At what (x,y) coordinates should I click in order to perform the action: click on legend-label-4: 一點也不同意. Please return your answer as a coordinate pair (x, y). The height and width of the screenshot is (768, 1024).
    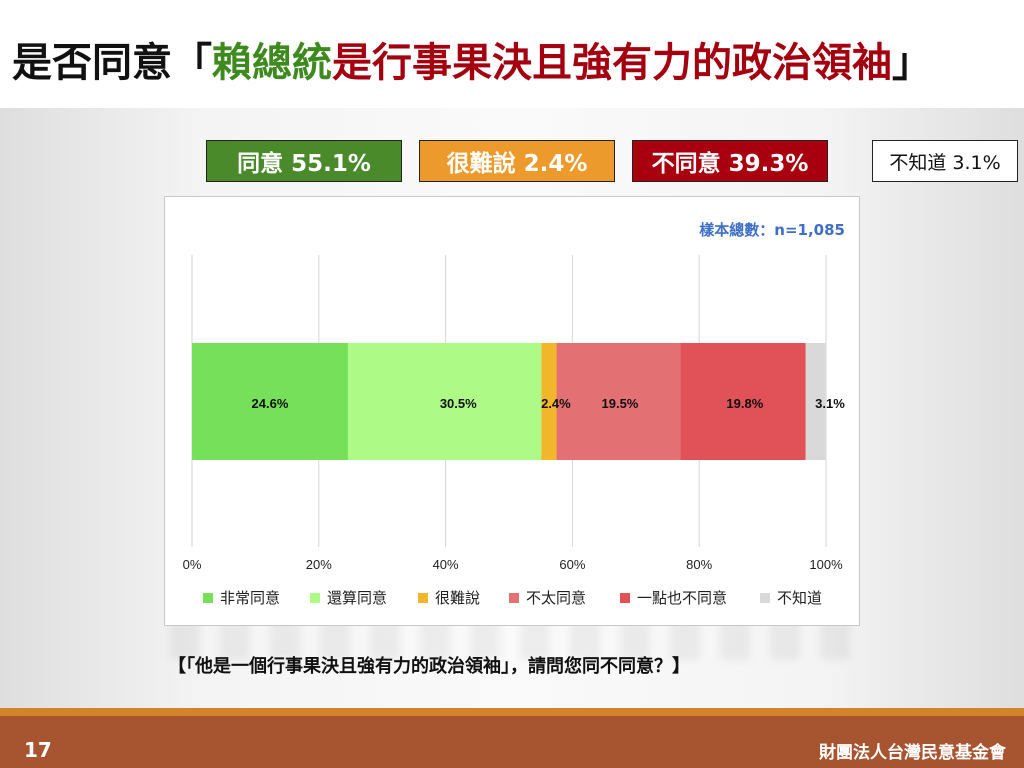
    Looking at the image, I should click on (682, 598).